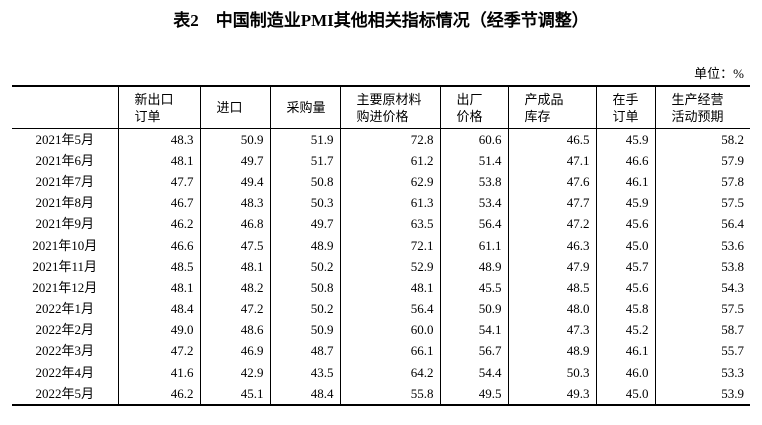 The width and height of the screenshot is (762, 425). I want to click on table-cell: 47.5, so click(234, 245).